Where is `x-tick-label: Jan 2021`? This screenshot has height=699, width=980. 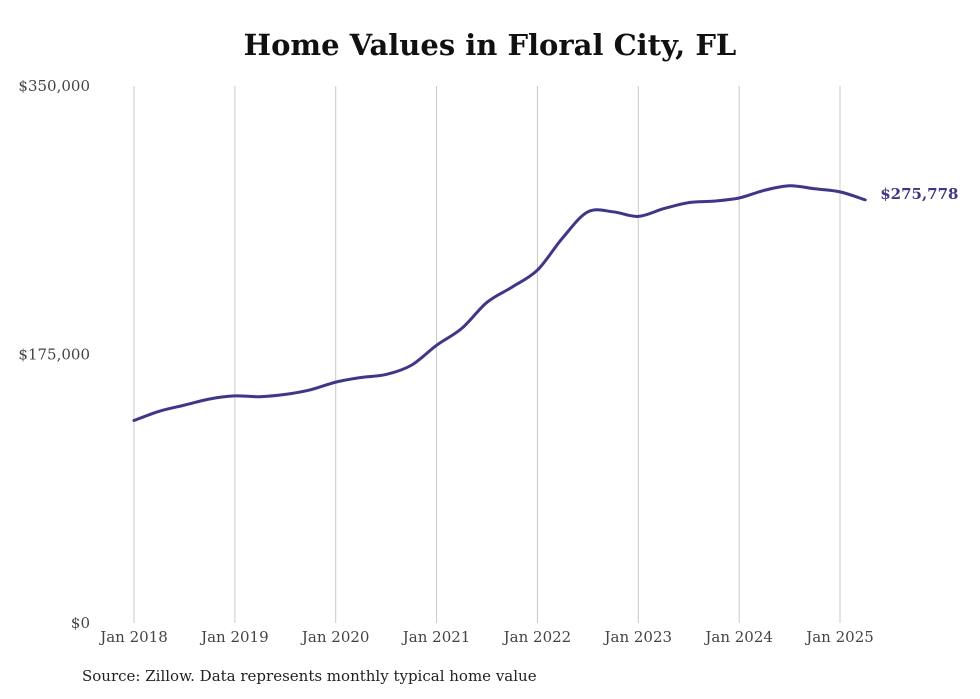 x-tick-label: Jan 2021 is located at coordinates (436, 637).